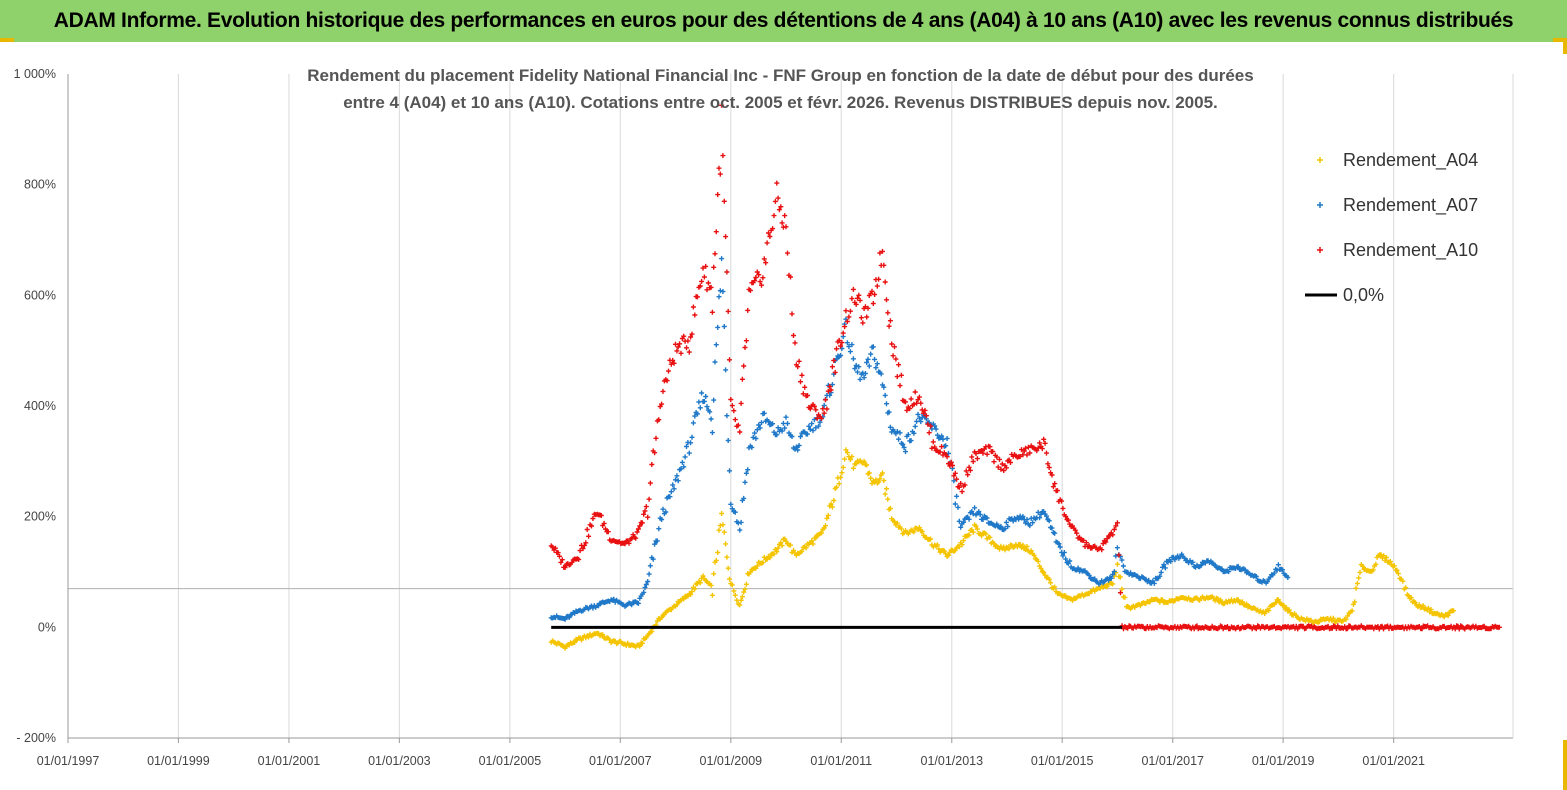  What do you see at coordinates (1393, 761) in the screenshot?
I see `x-tick-label-12: 01/01/2021` at bounding box center [1393, 761].